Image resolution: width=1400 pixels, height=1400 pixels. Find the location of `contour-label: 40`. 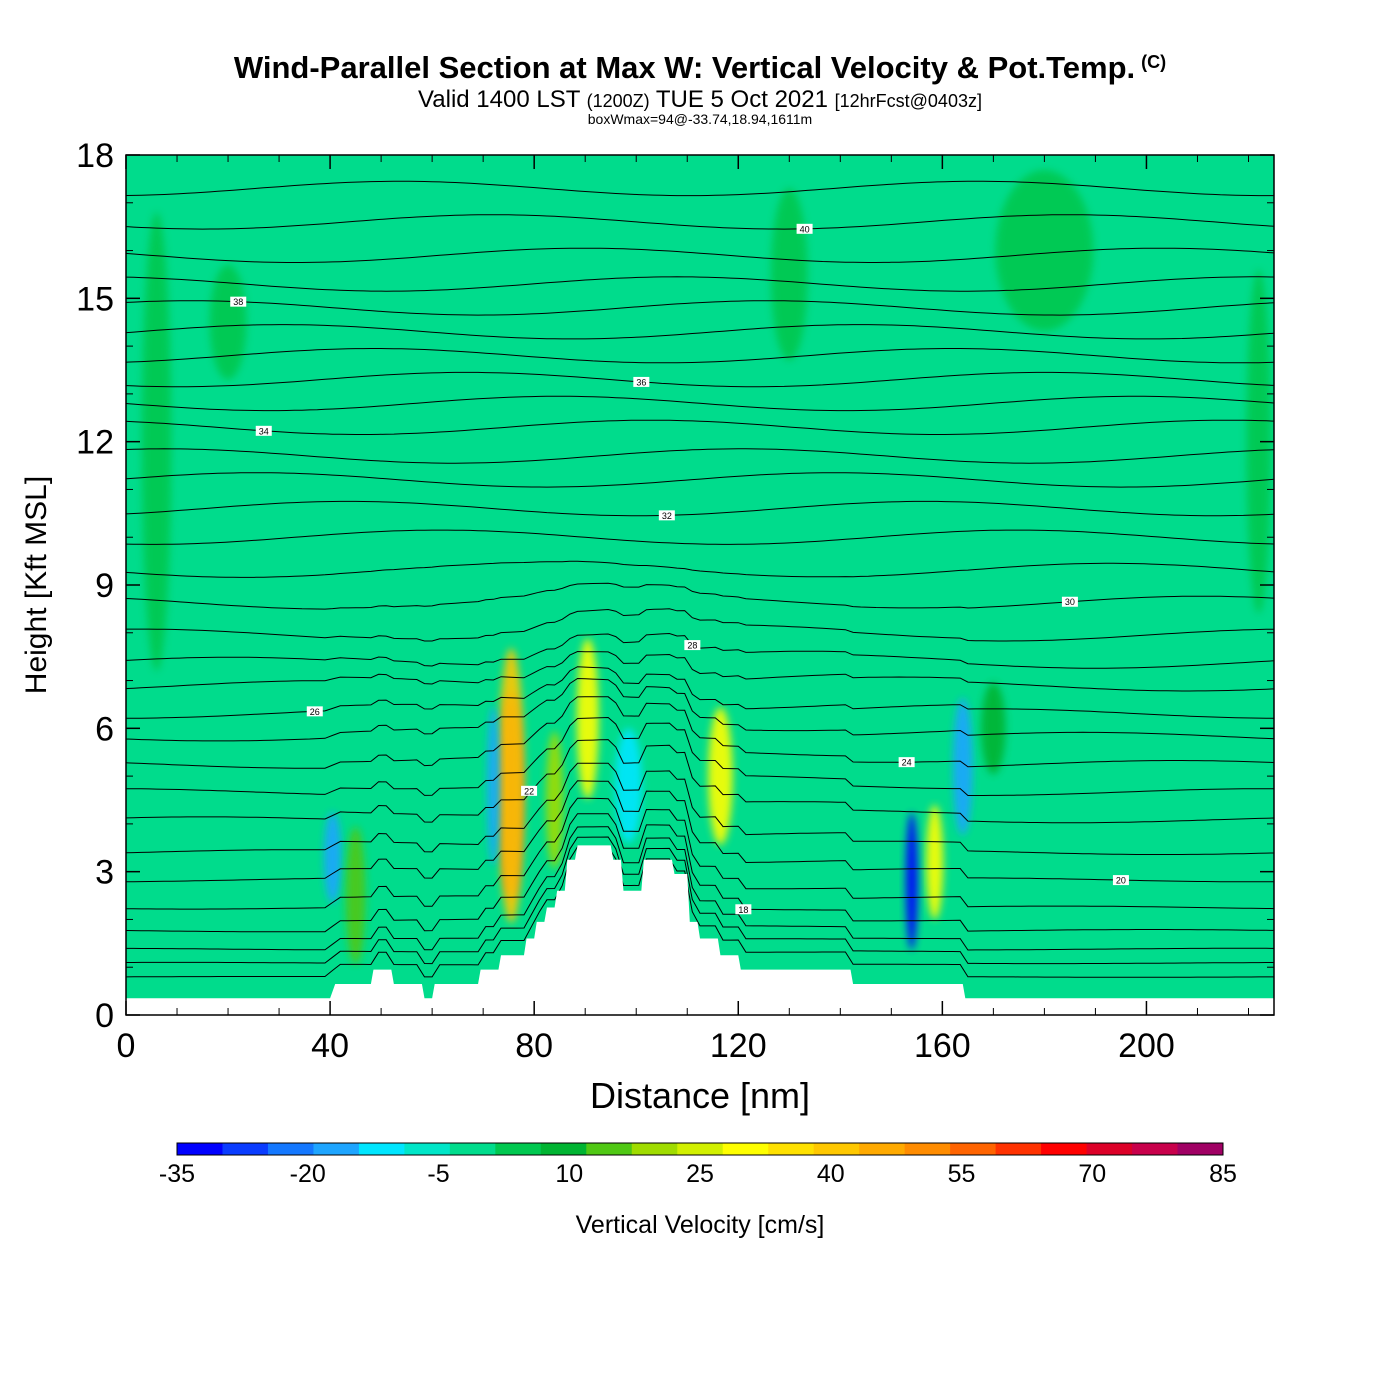

contour-label: 40 is located at coordinates (805, 229).